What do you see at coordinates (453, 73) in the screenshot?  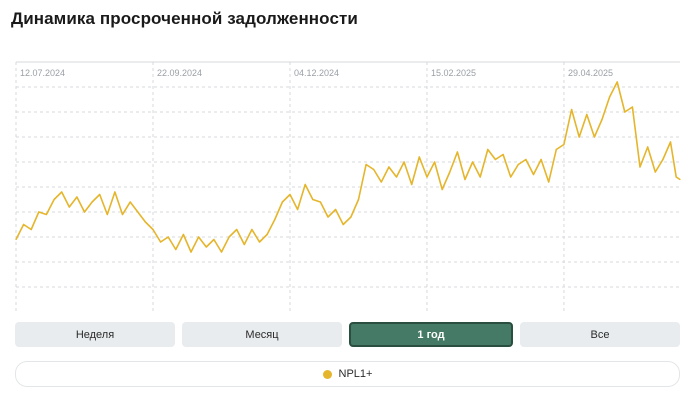 I see `x-tick-label: 15.02.2025` at bounding box center [453, 73].